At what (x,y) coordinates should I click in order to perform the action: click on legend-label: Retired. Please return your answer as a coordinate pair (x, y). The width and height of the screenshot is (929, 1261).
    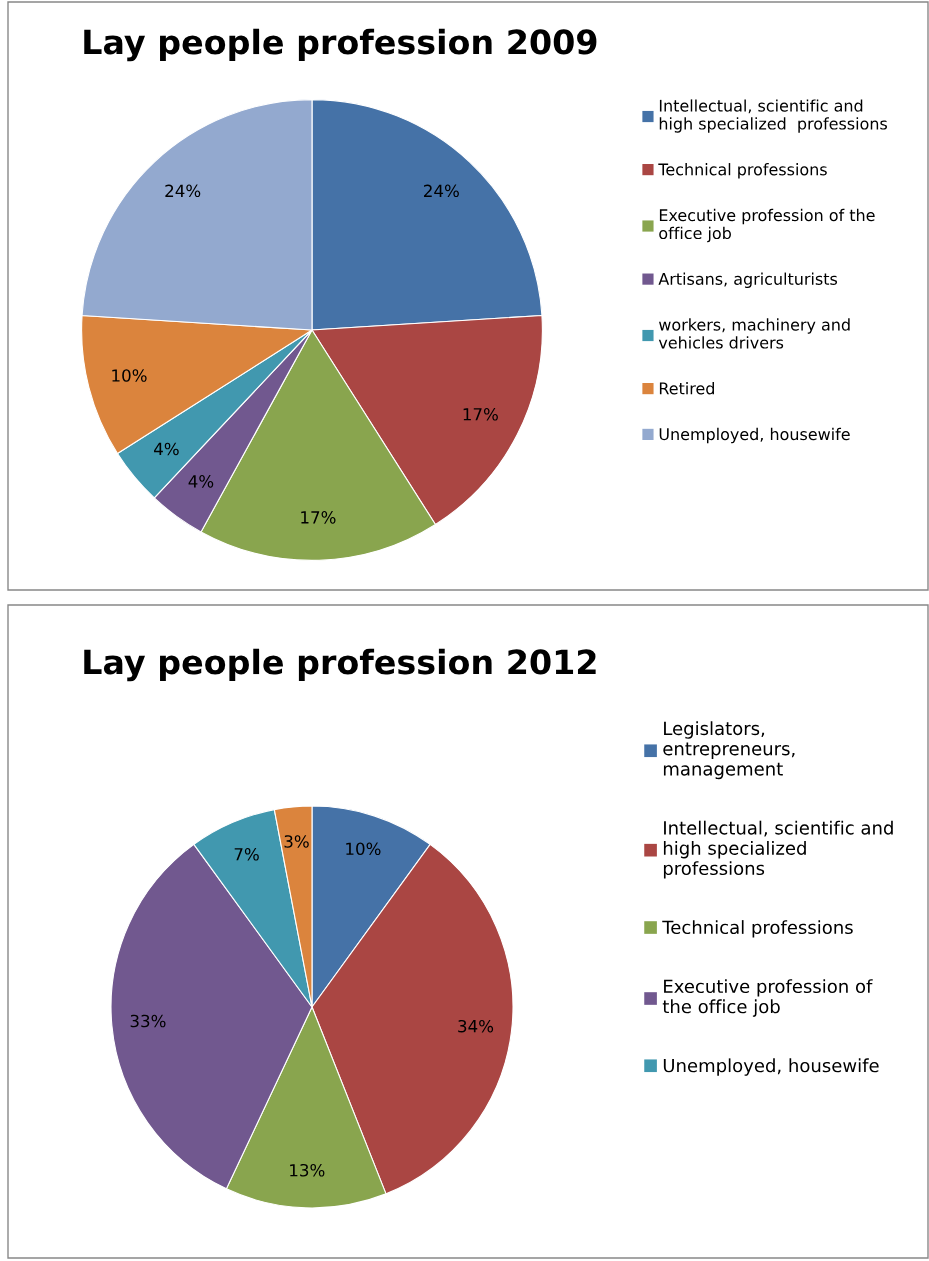
    Looking at the image, I should click on (686, 388).